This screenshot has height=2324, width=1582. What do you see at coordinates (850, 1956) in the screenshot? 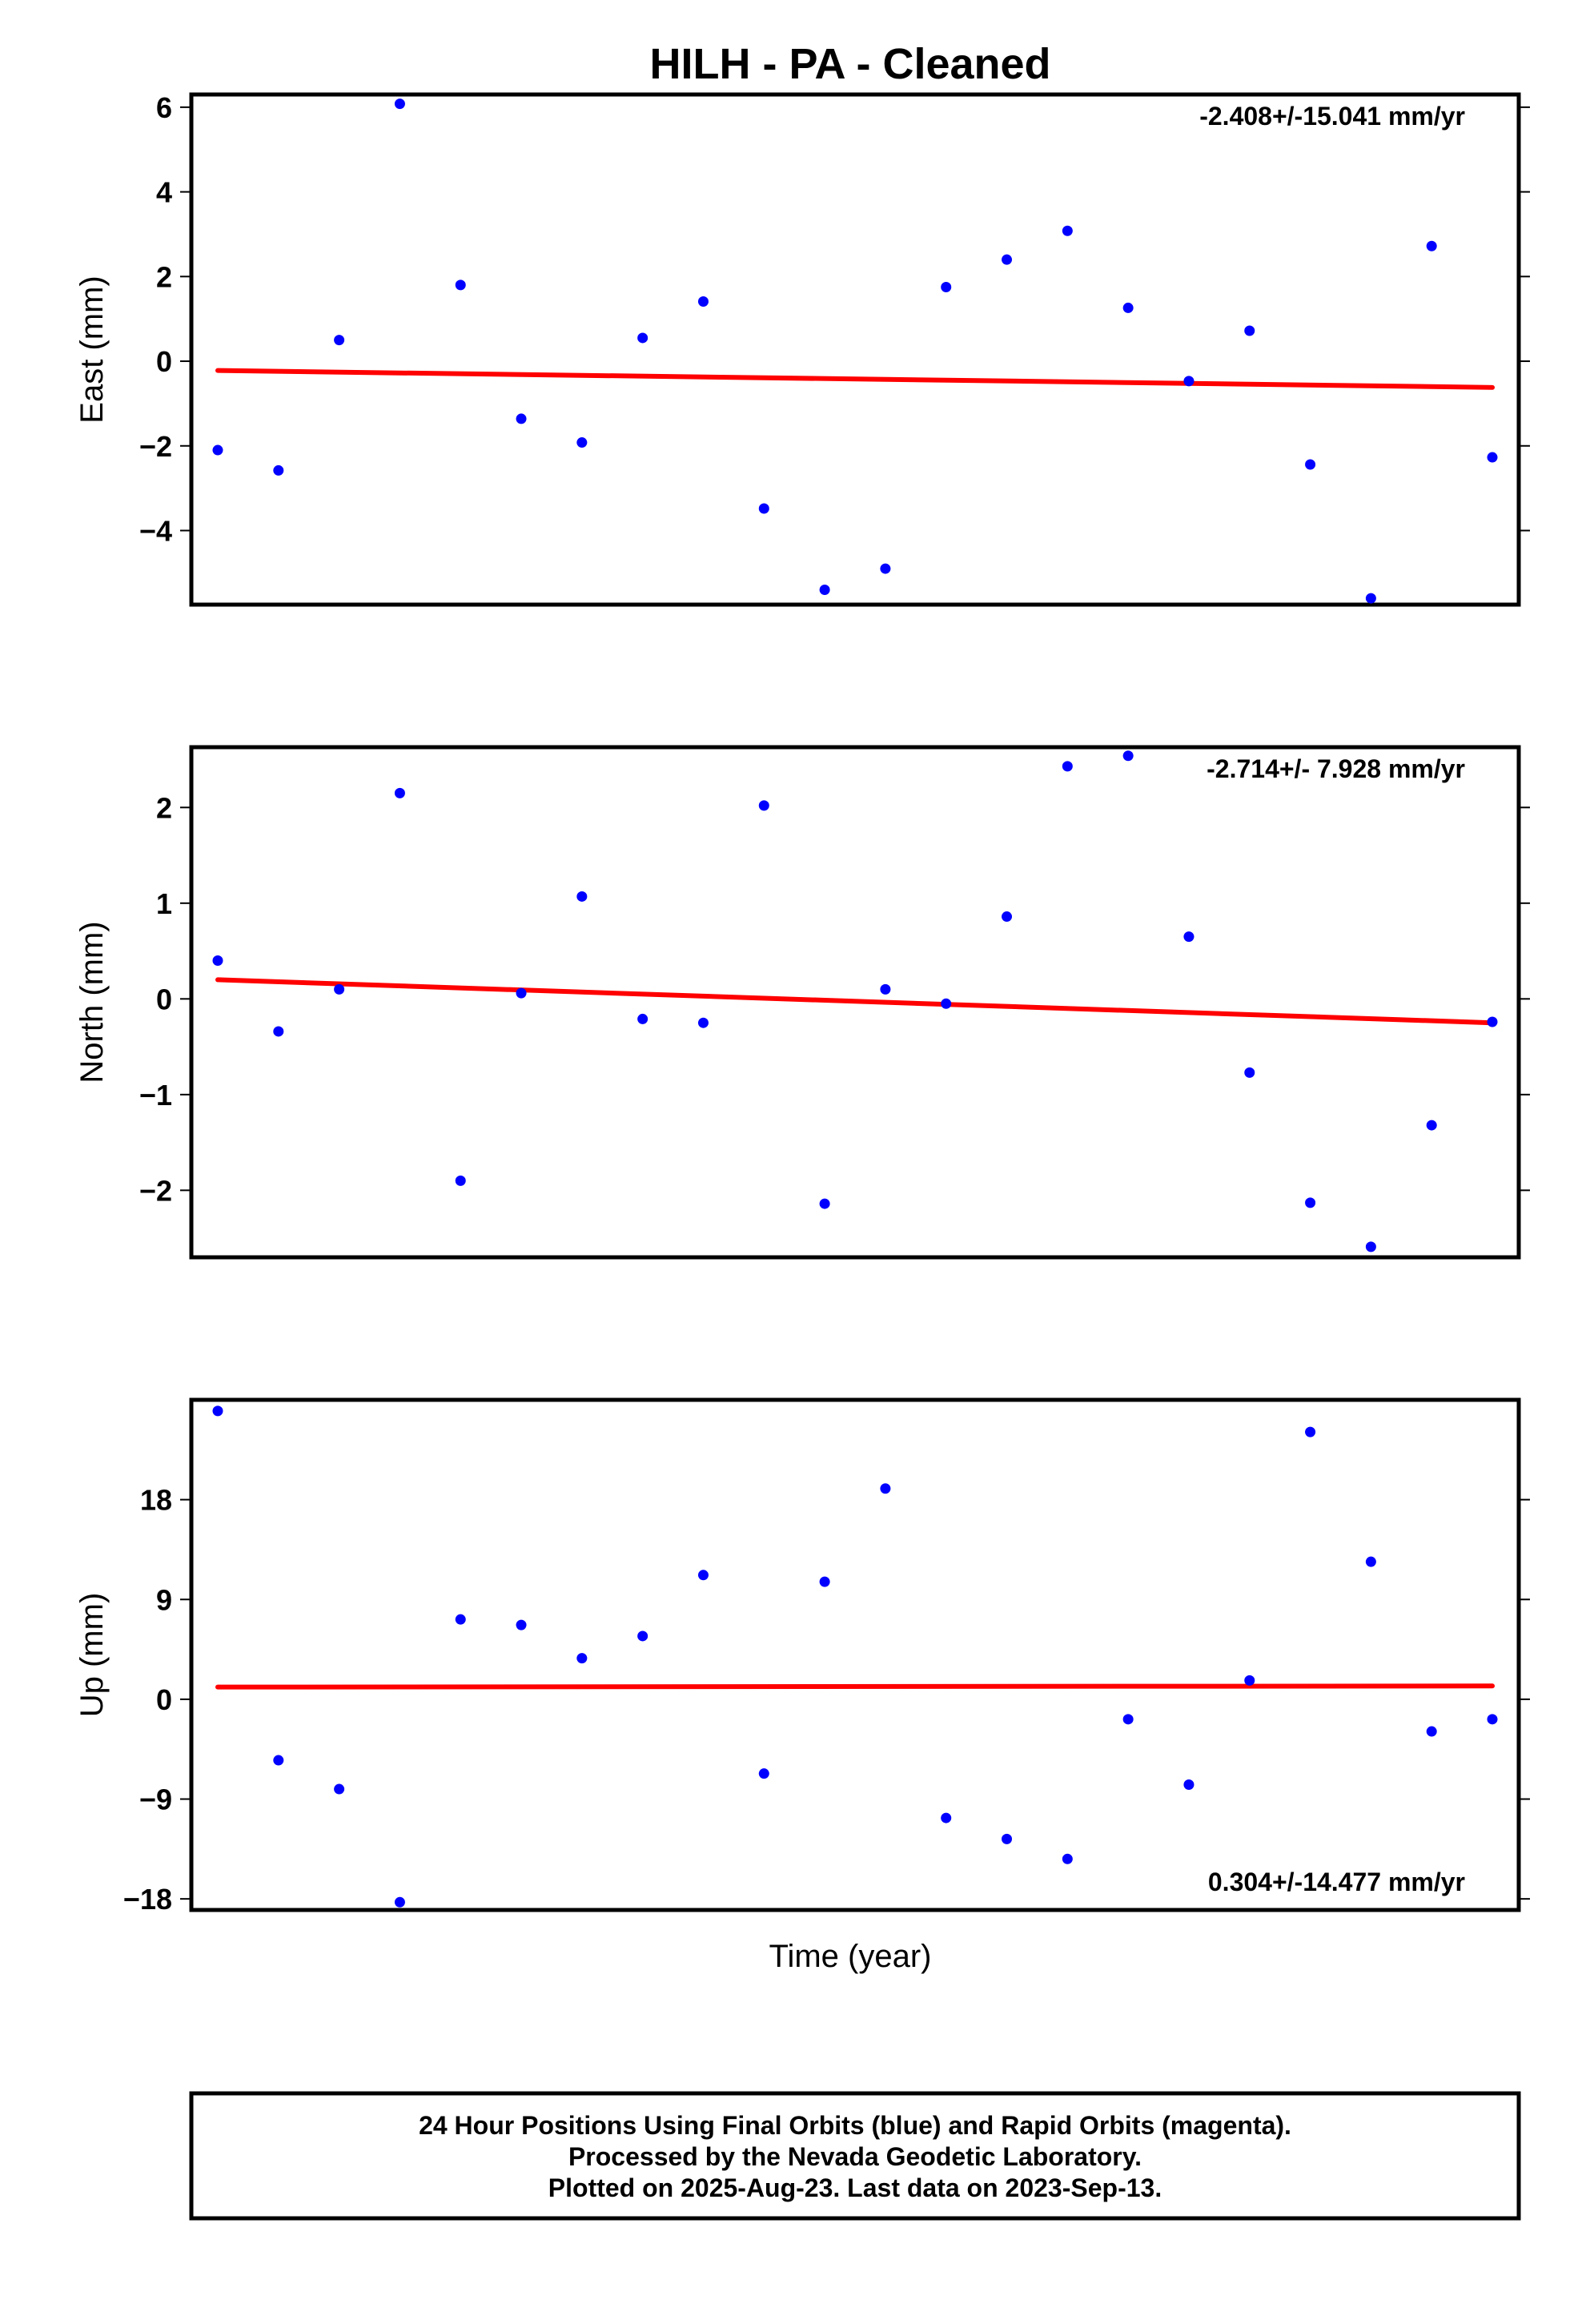
I see `x-axis-label: Time (year)` at bounding box center [850, 1956].